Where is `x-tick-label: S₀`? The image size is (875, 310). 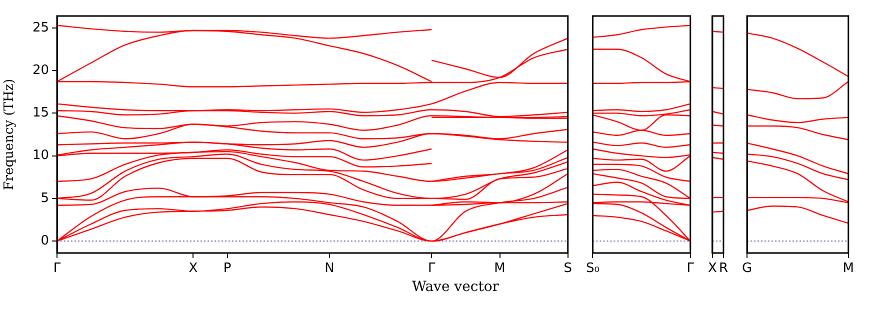 x-tick-label: S₀ is located at coordinates (593, 268).